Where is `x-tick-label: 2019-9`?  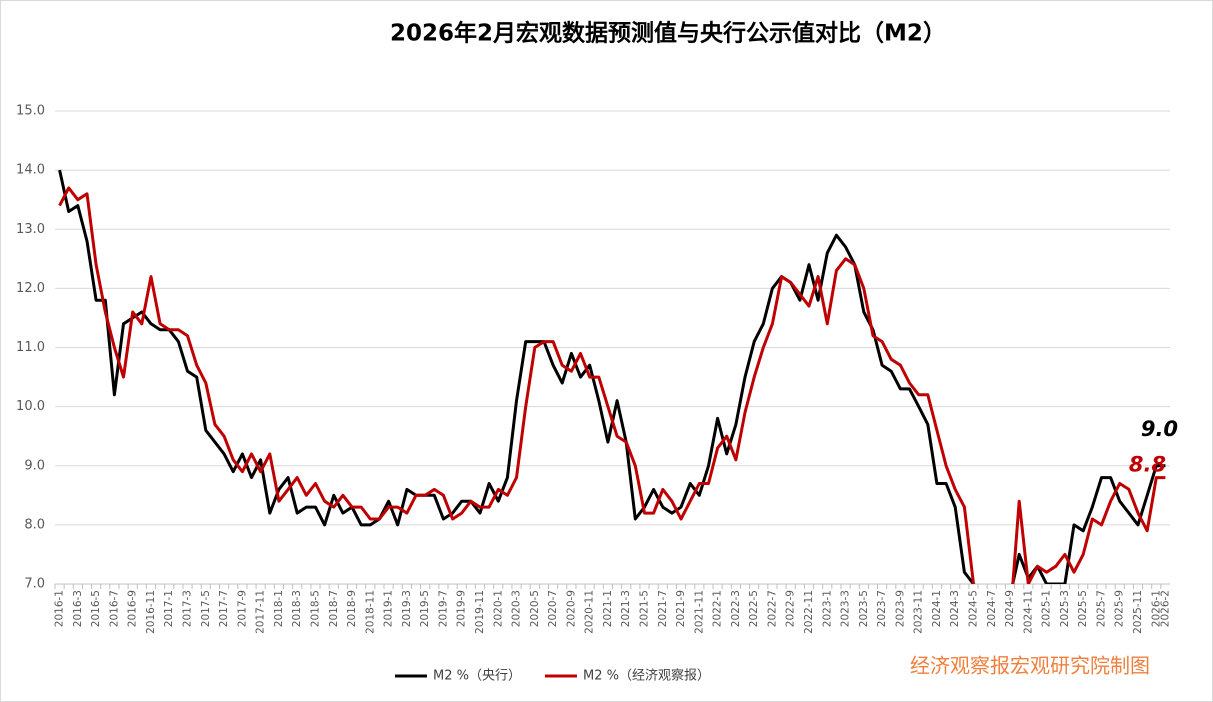 x-tick-label: 2019-9 is located at coordinates (462, 608).